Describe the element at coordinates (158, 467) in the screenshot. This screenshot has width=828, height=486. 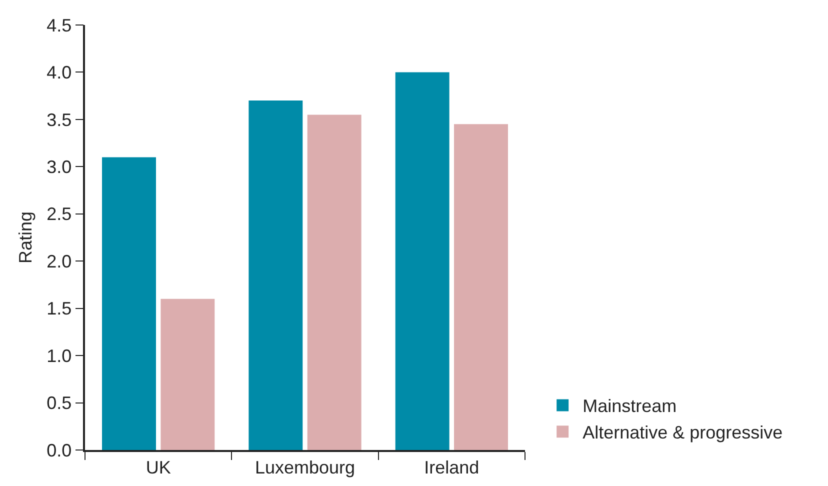
I see `x-tick-label: UK` at that location.